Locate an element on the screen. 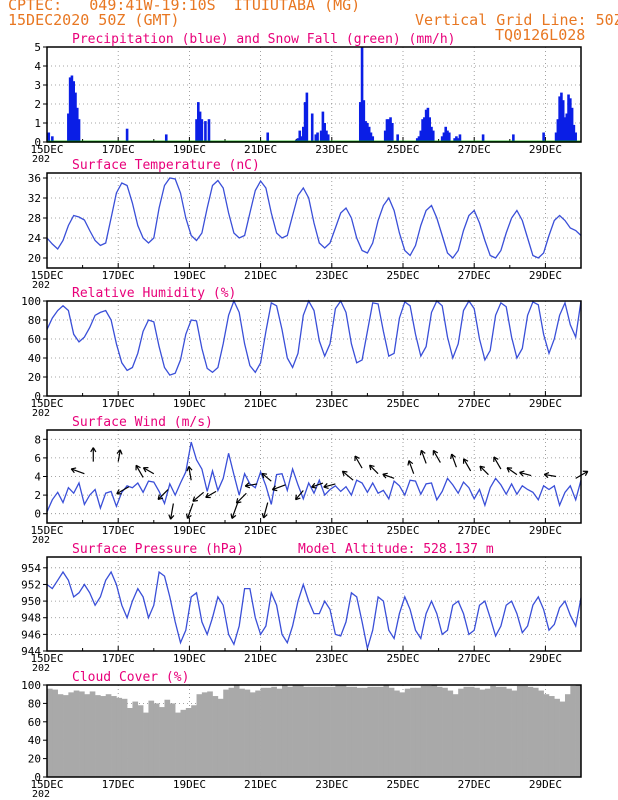  panel-3-xtick-label: 21DEC is located at coordinates (260, 403).